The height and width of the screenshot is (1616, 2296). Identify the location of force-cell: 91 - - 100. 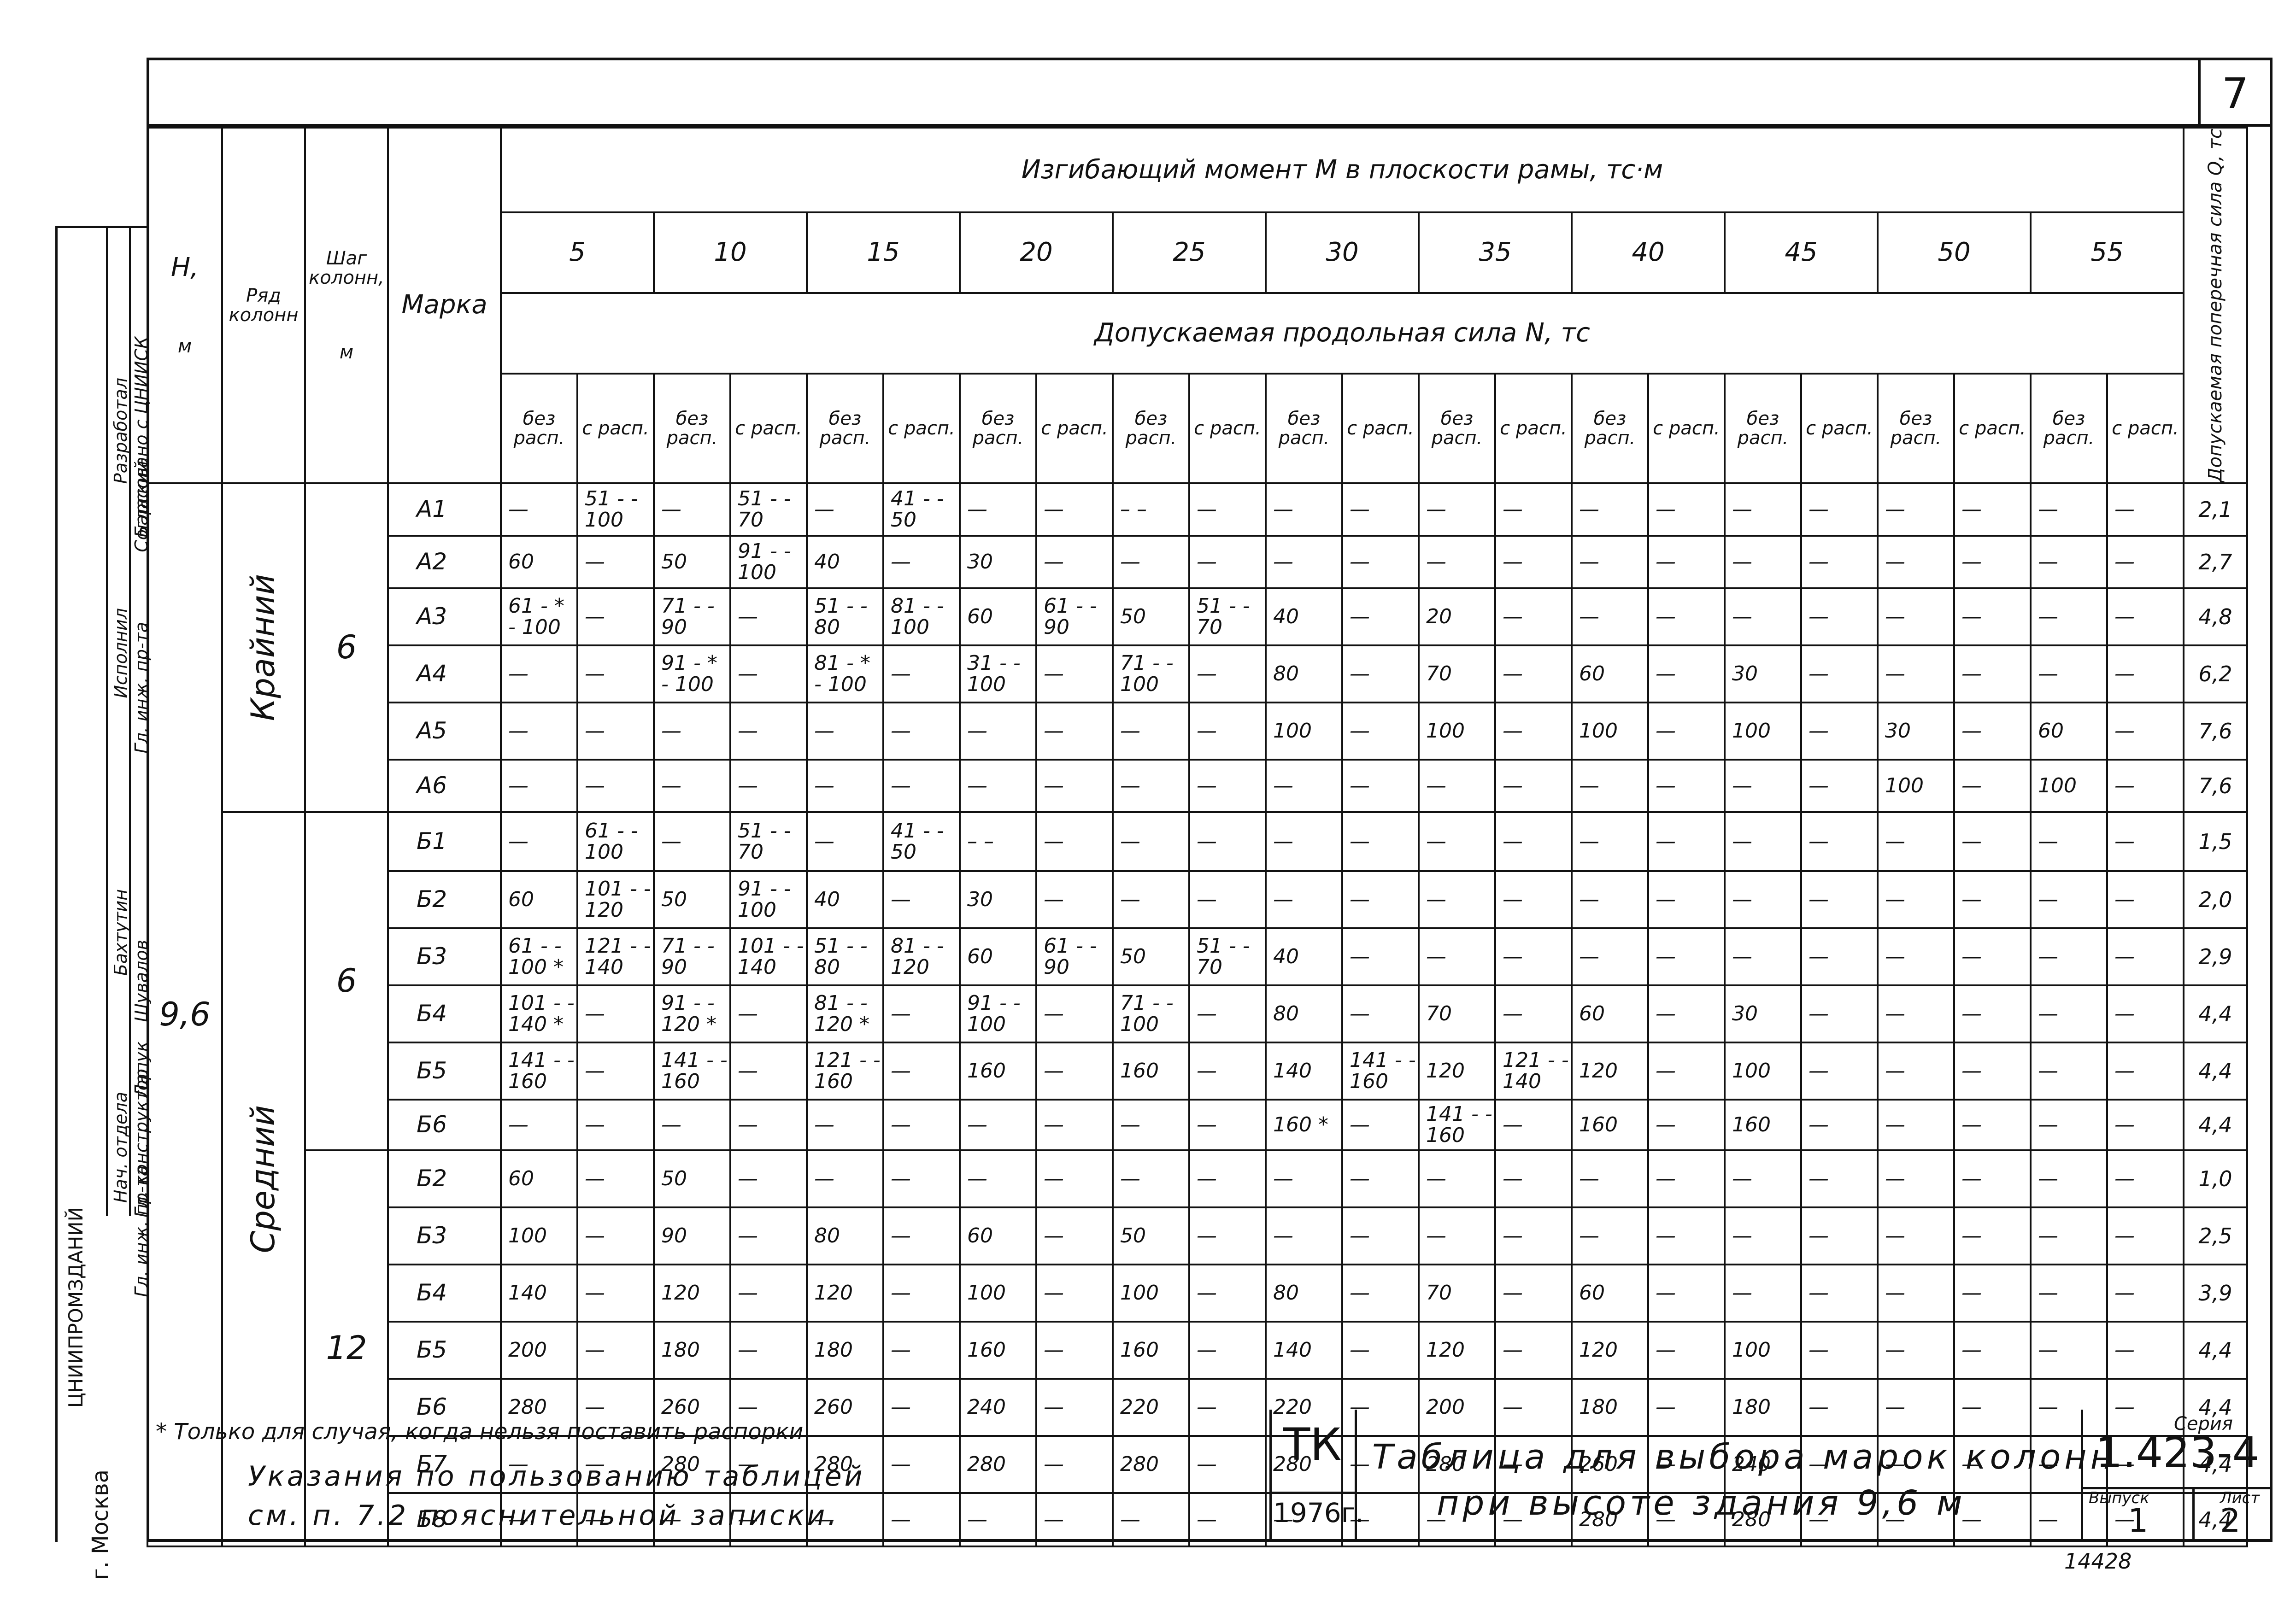
(998, 1013).